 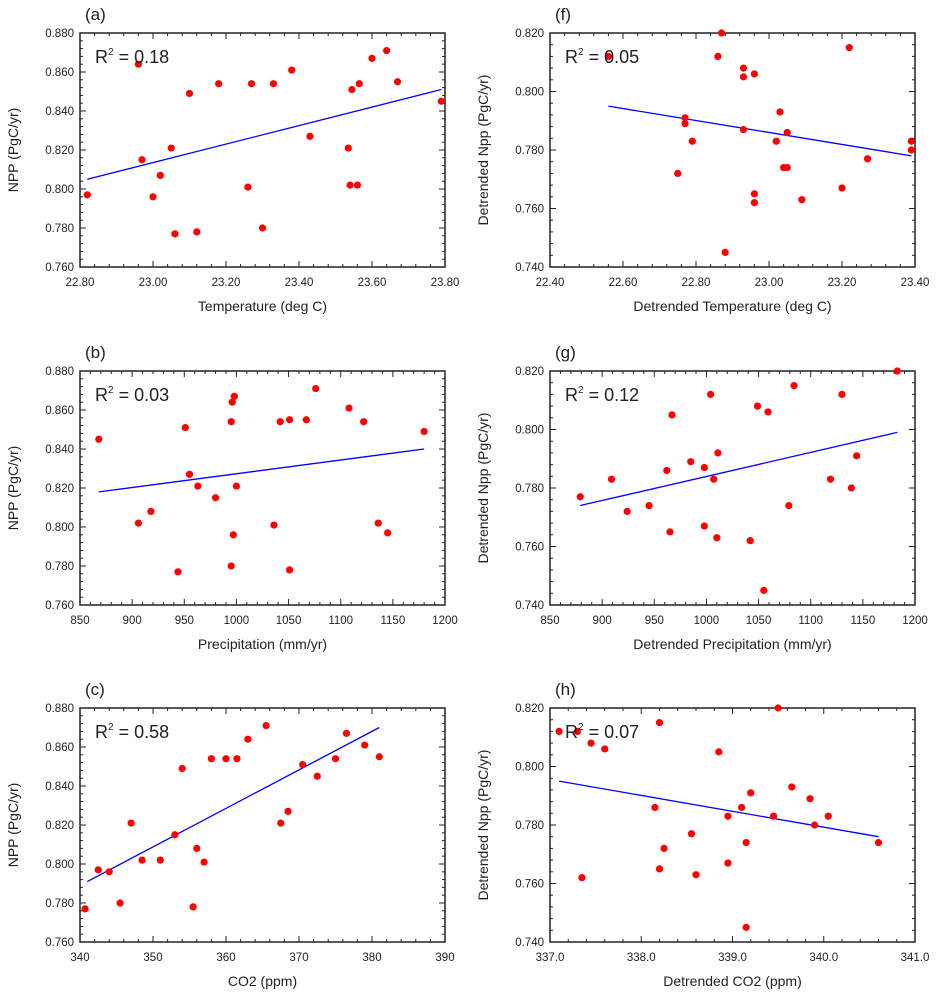 I want to click on x-tick-label: 340, so click(x=79, y=958).